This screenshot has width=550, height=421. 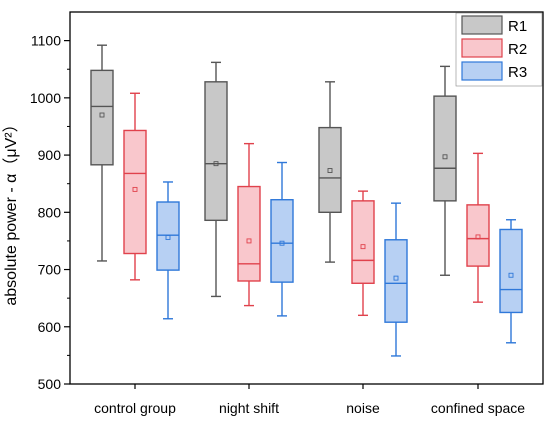 I want to click on box-R1-night-shift, so click(x=216, y=179).